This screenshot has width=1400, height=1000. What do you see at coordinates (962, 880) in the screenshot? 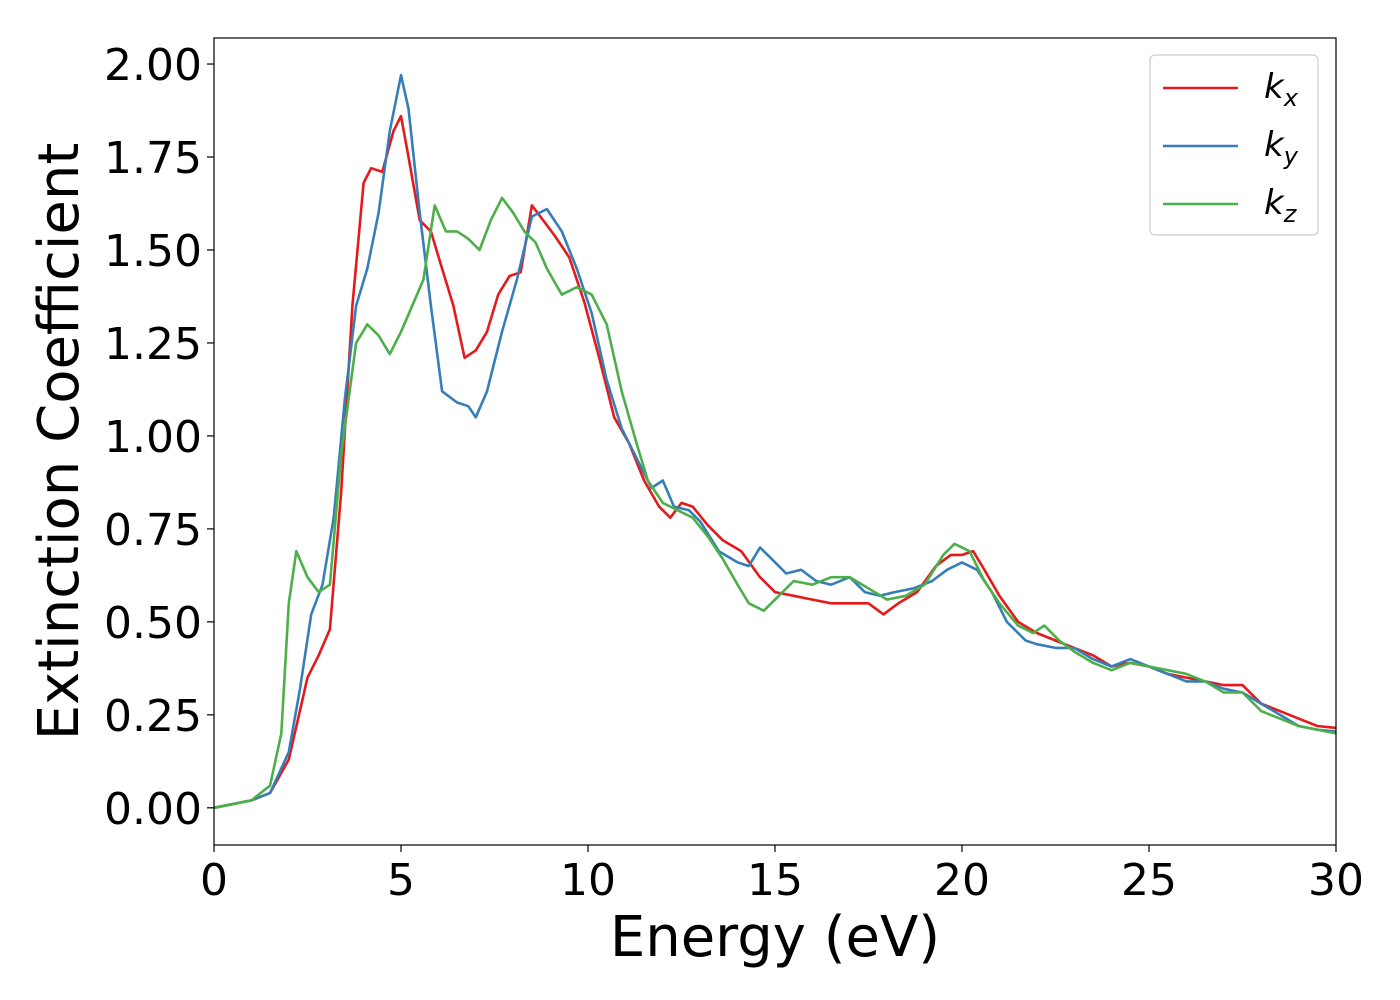
I see `x-tick-label: 20` at bounding box center [962, 880].